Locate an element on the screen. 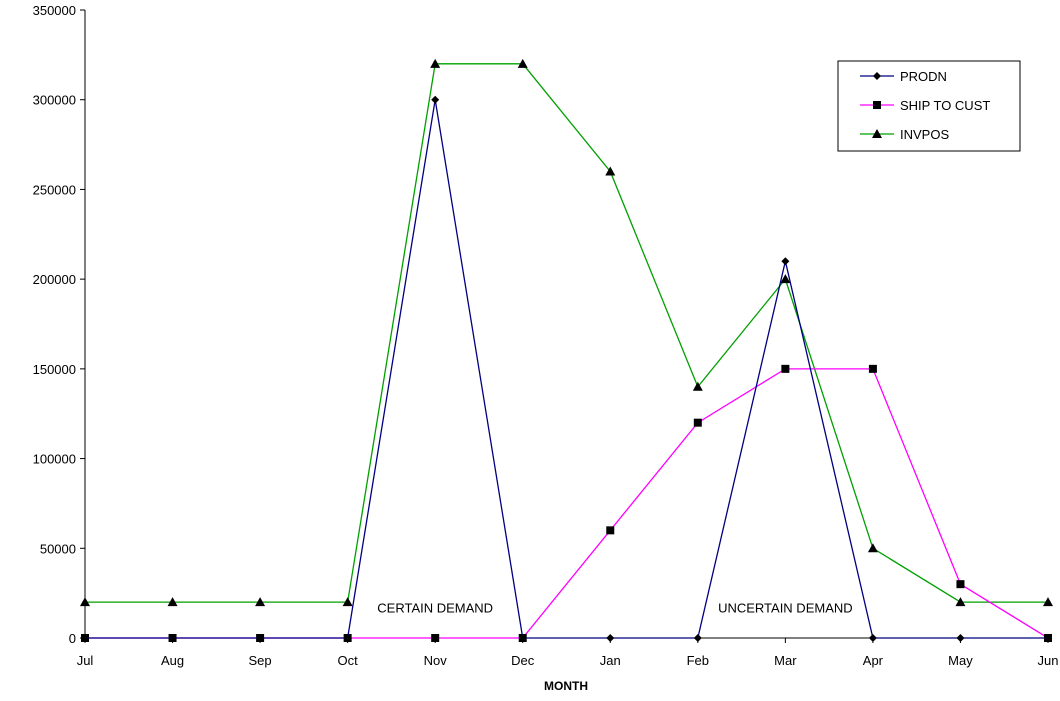  legend-marker-ship-to-cust is located at coordinates (877, 105).